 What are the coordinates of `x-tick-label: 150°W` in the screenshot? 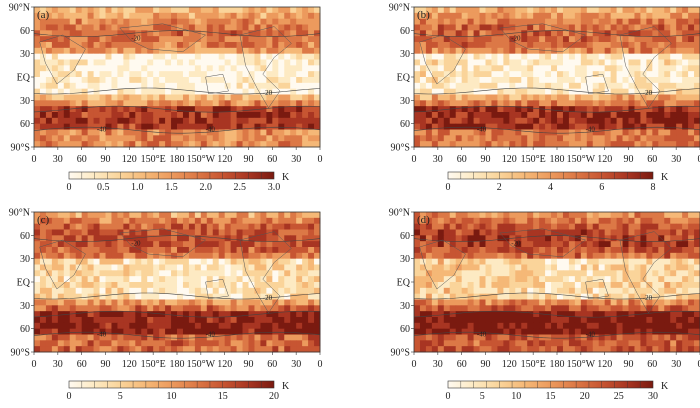 It's located at (201, 364).